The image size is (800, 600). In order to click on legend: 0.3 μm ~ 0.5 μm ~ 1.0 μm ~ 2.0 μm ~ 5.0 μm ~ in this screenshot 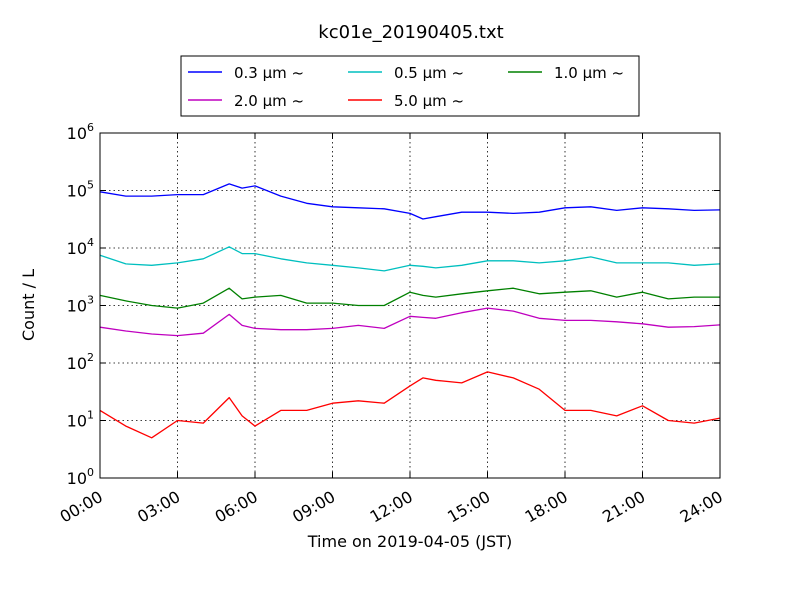, I will do `click(410, 86)`.